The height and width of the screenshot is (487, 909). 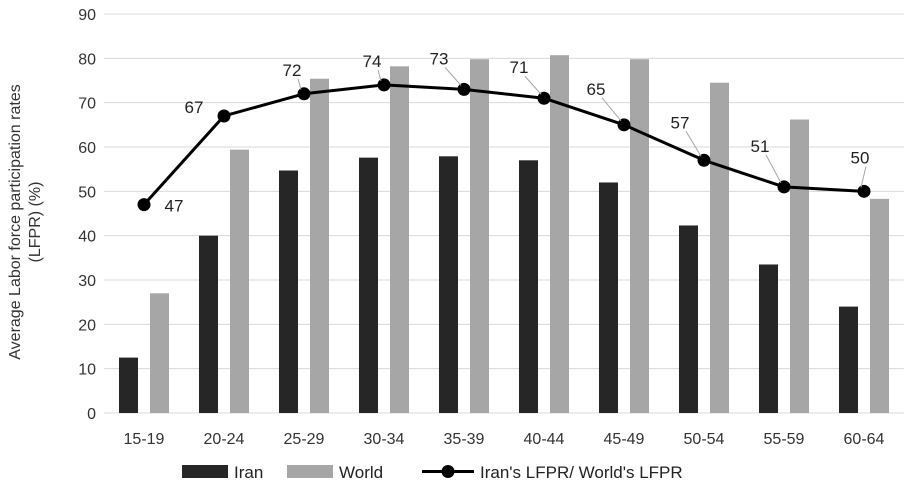 I want to click on ratio-data-label: 47, so click(x=174, y=206).